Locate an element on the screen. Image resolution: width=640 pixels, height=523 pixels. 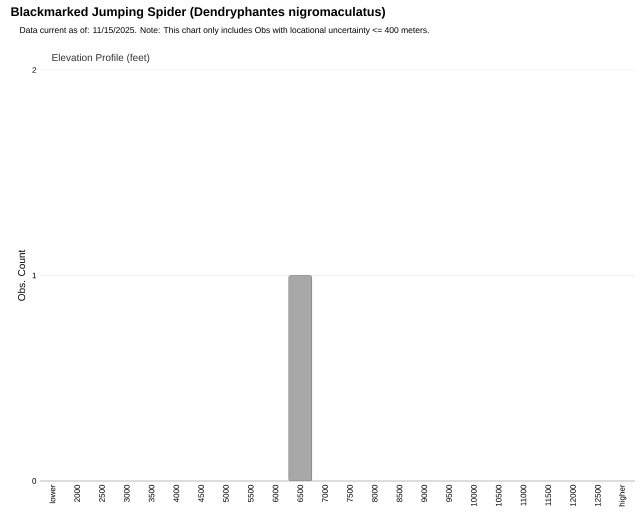
y-tick-label: 0 is located at coordinates (34, 481).